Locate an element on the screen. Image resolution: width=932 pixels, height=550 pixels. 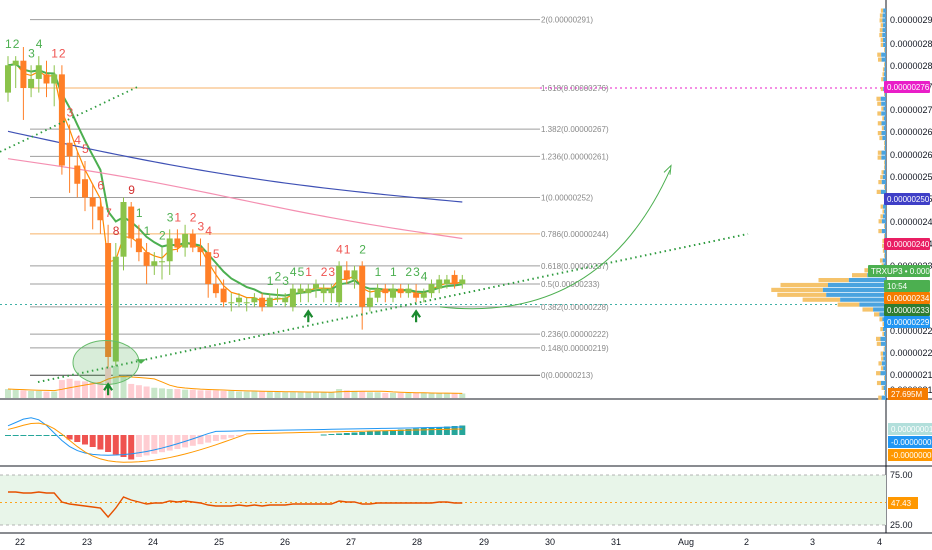
rsi-upper-label: 75.00 is located at coordinates (901, 475).